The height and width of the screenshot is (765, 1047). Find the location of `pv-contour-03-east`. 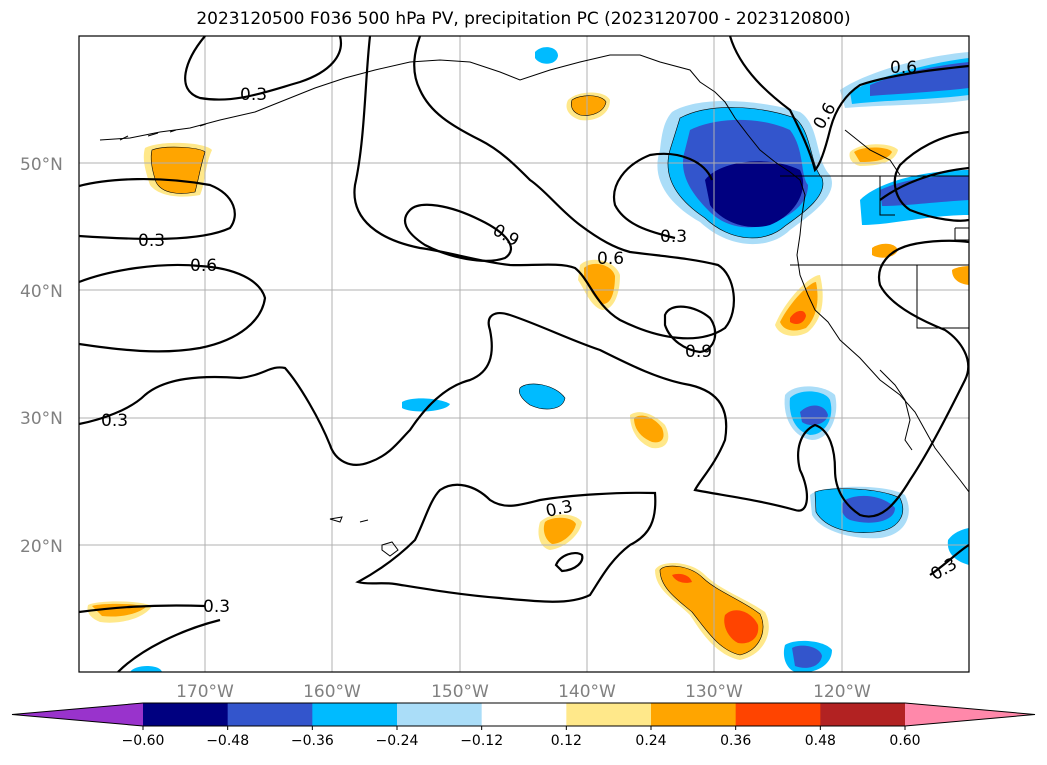

pv-contour-03-east is located at coordinates (931, 176).